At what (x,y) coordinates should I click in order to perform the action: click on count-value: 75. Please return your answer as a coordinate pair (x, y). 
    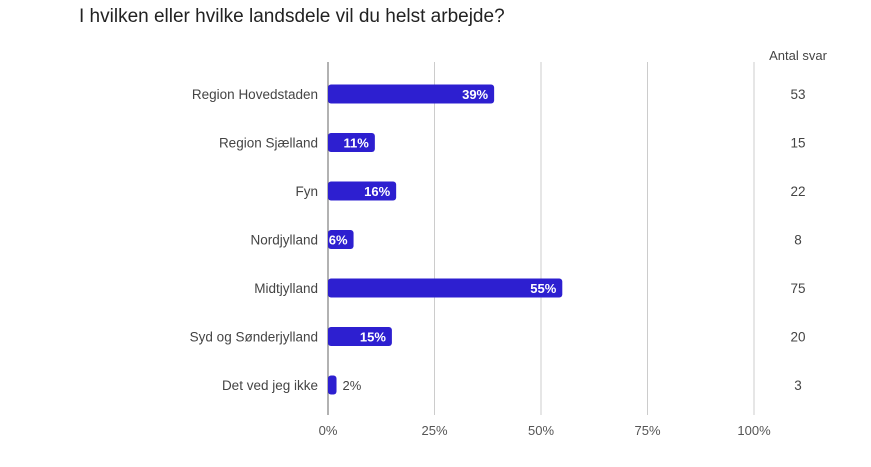
    Looking at the image, I should click on (797, 288).